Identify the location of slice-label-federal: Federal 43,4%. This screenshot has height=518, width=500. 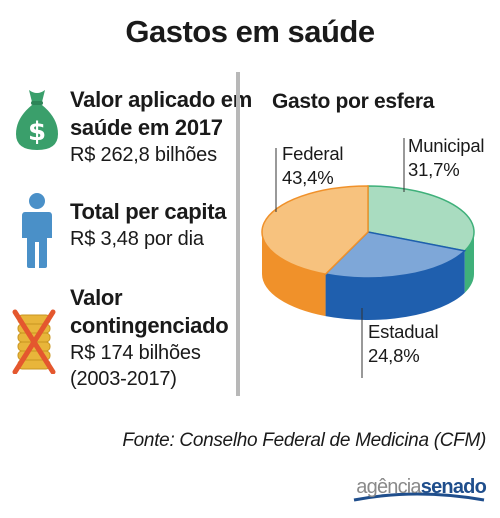
(313, 166).